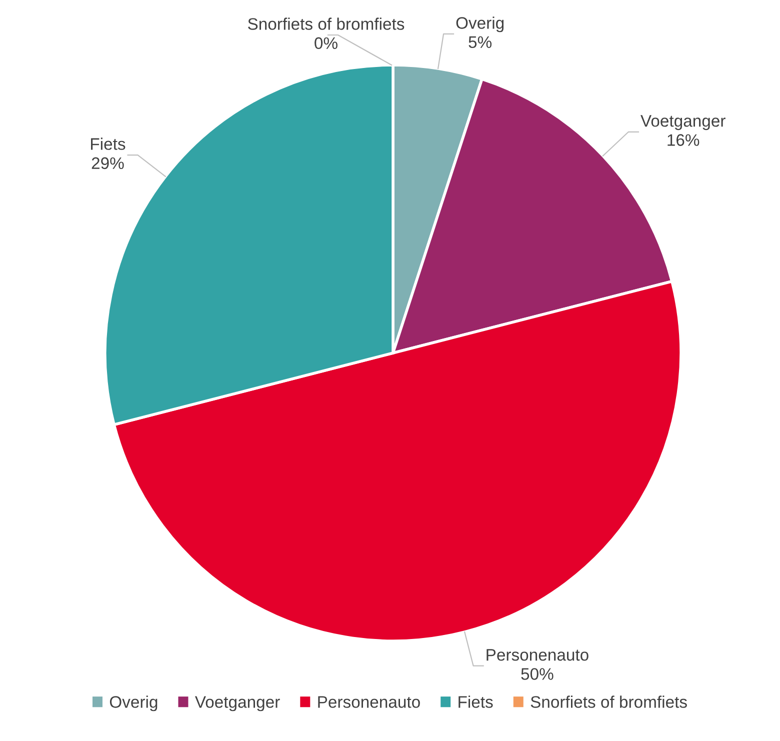 This screenshot has height=741, width=780. Describe the element at coordinates (475, 702) in the screenshot. I see `legend-label: Fiets` at that location.